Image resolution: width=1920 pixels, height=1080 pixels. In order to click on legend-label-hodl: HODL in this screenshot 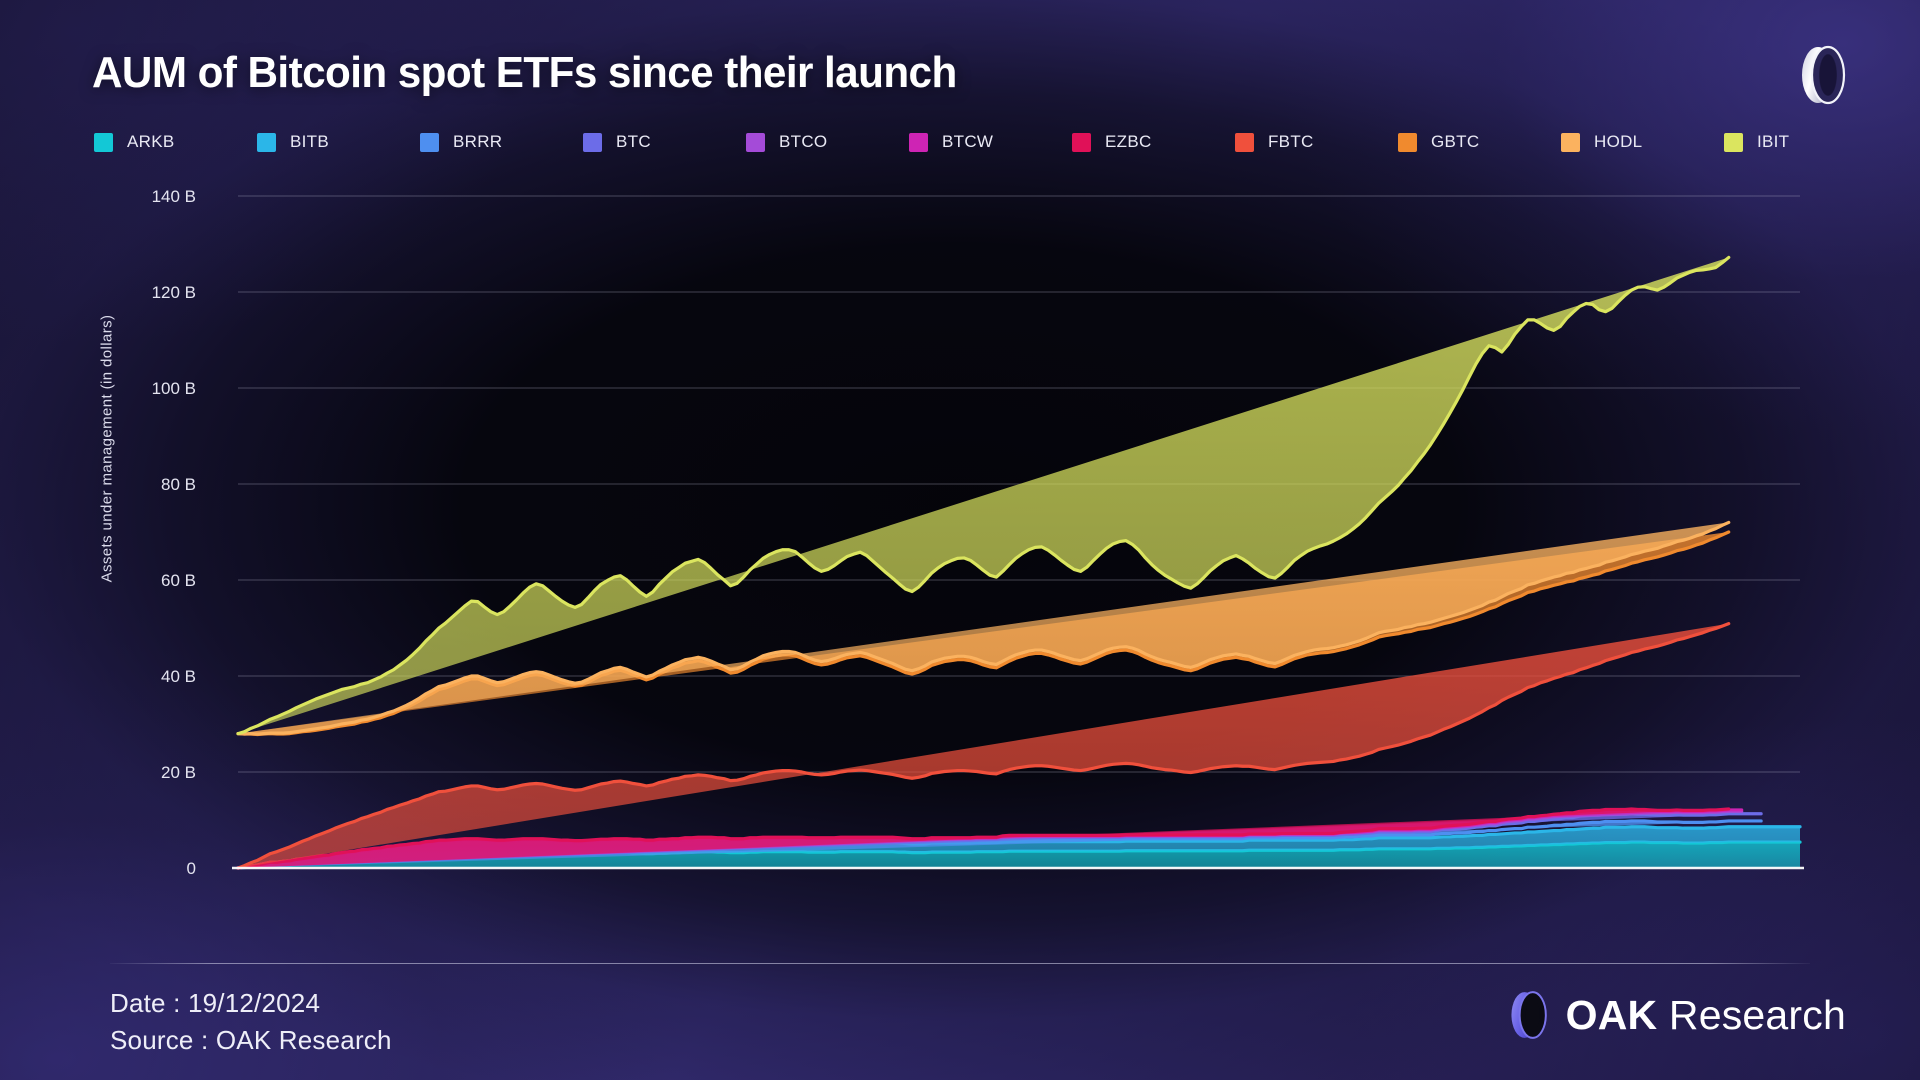, I will do `click(1618, 141)`.